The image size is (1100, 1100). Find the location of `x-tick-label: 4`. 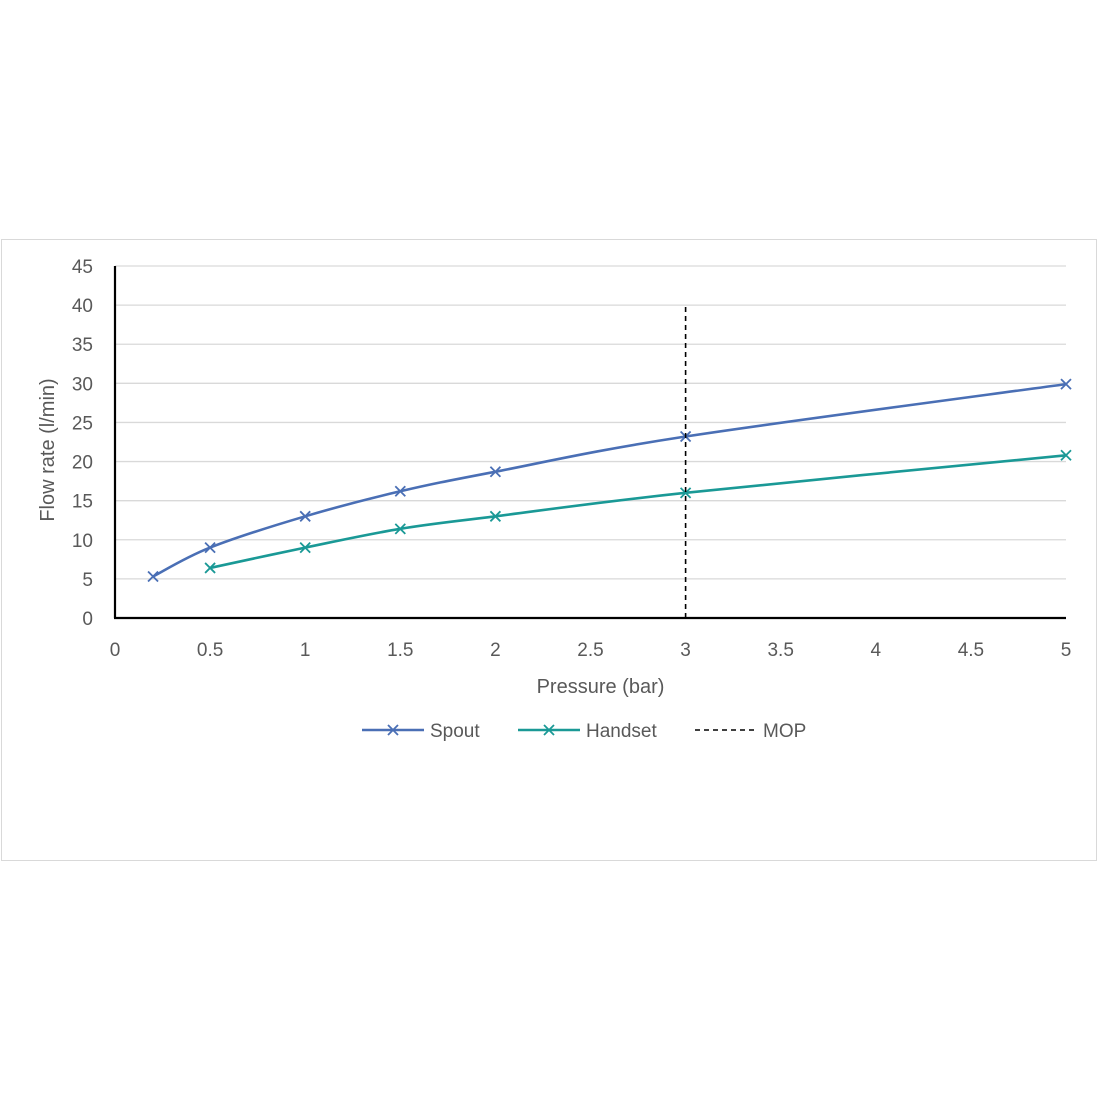

x-tick-label: 4 is located at coordinates (876, 650).